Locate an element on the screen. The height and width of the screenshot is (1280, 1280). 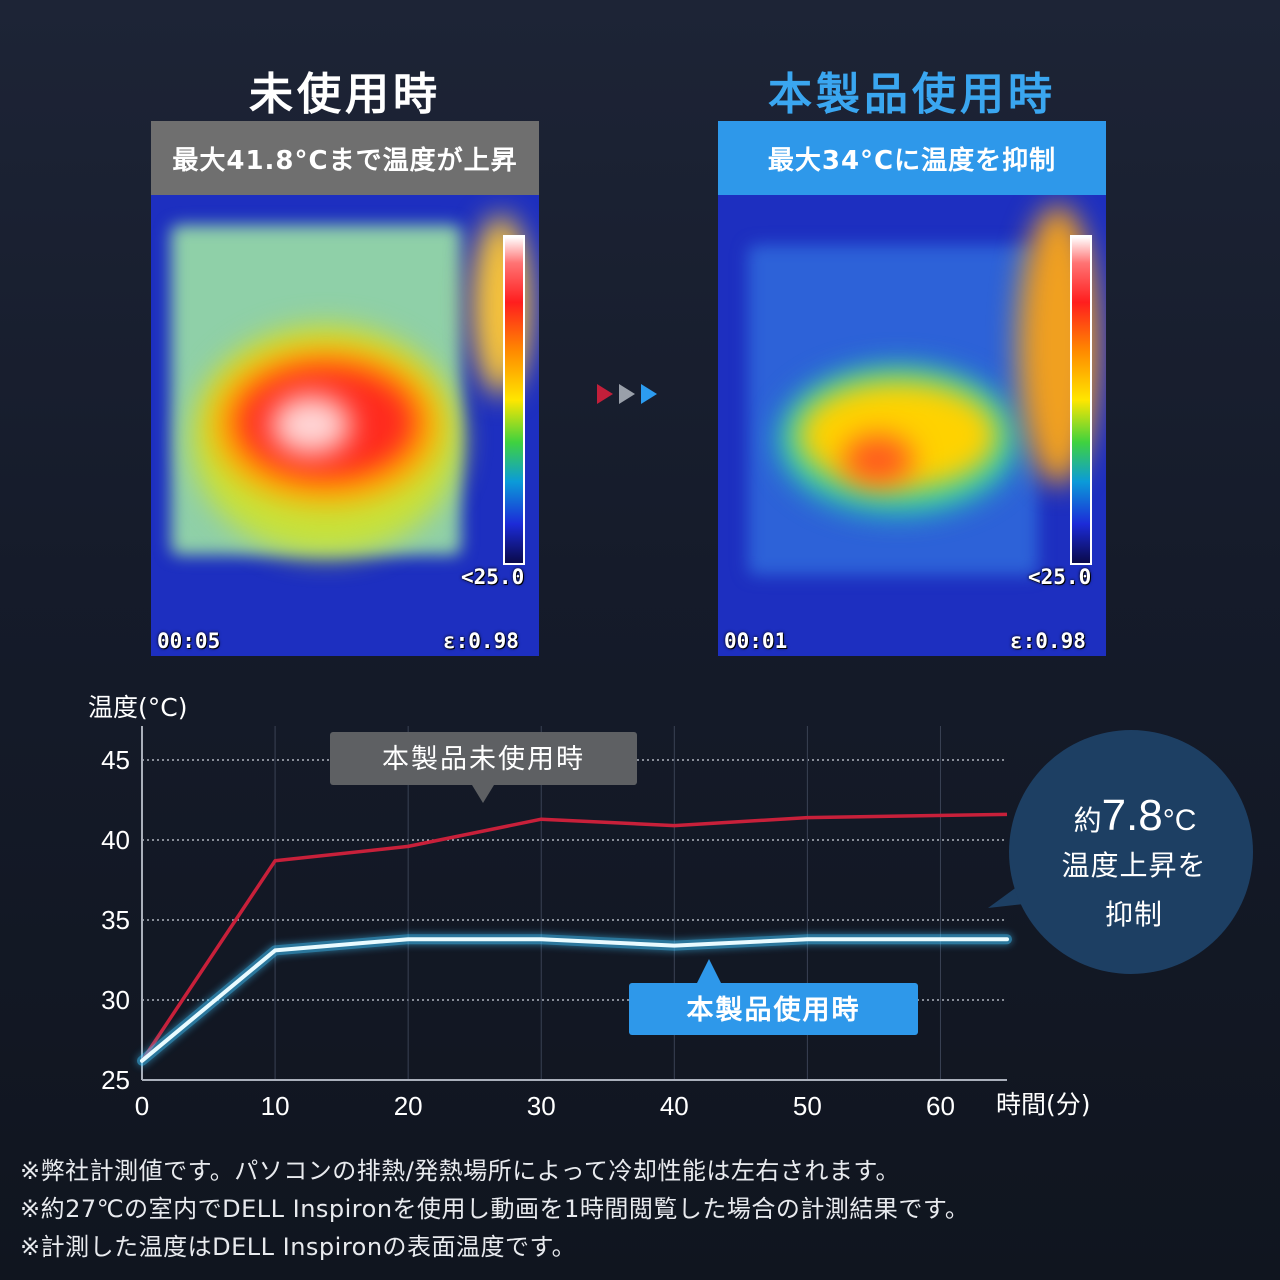
unused-max-temp-banner: 最大41.8°Cまで温度が上昇 is located at coordinates (345, 158).